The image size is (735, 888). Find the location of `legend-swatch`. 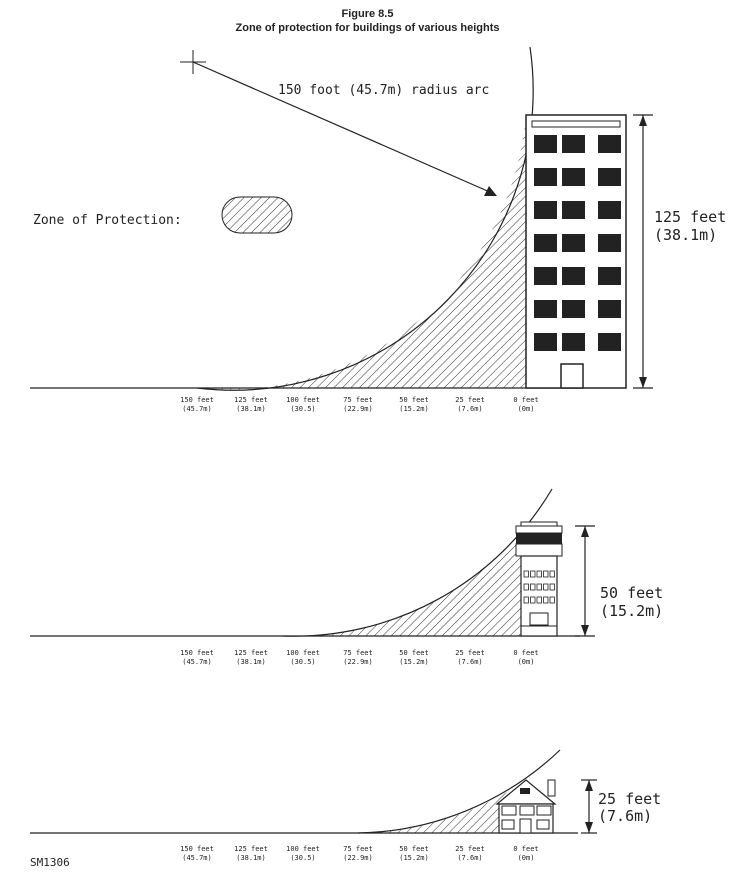

legend-swatch is located at coordinates (257, 215).